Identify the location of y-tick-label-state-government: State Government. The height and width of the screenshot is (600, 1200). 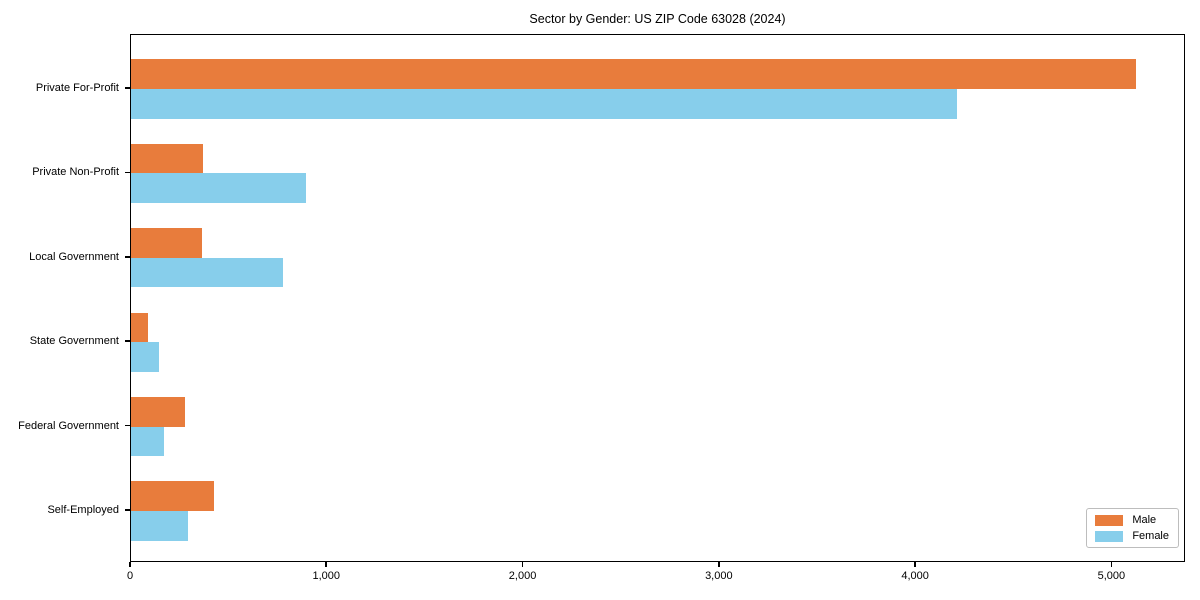
(74, 341).